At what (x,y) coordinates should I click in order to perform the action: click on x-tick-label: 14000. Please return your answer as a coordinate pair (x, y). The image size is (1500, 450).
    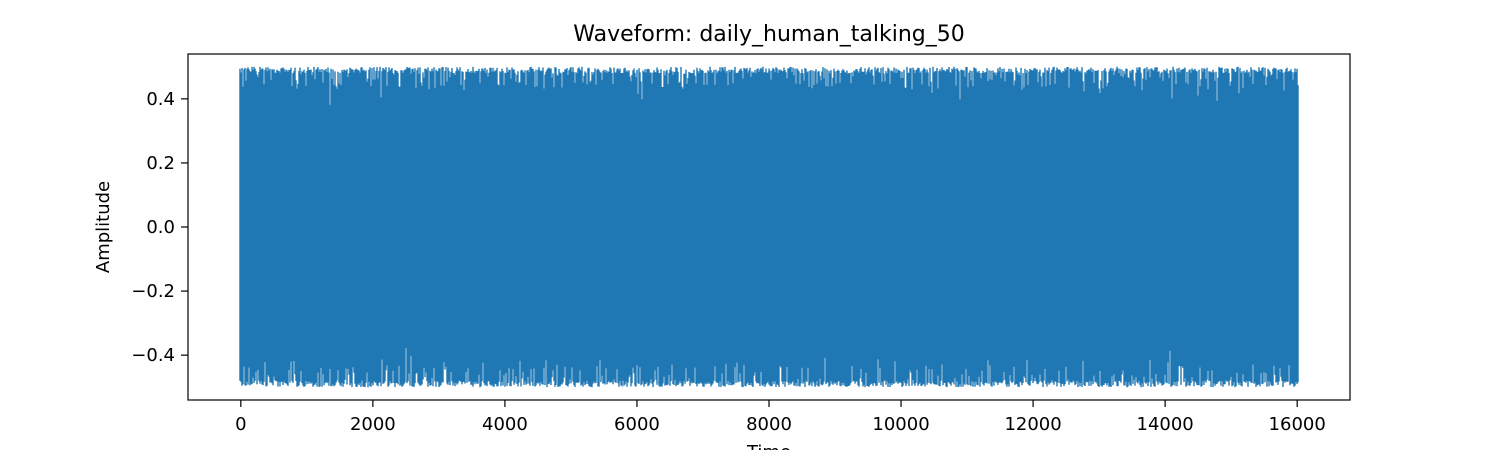
    Looking at the image, I should click on (1165, 424).